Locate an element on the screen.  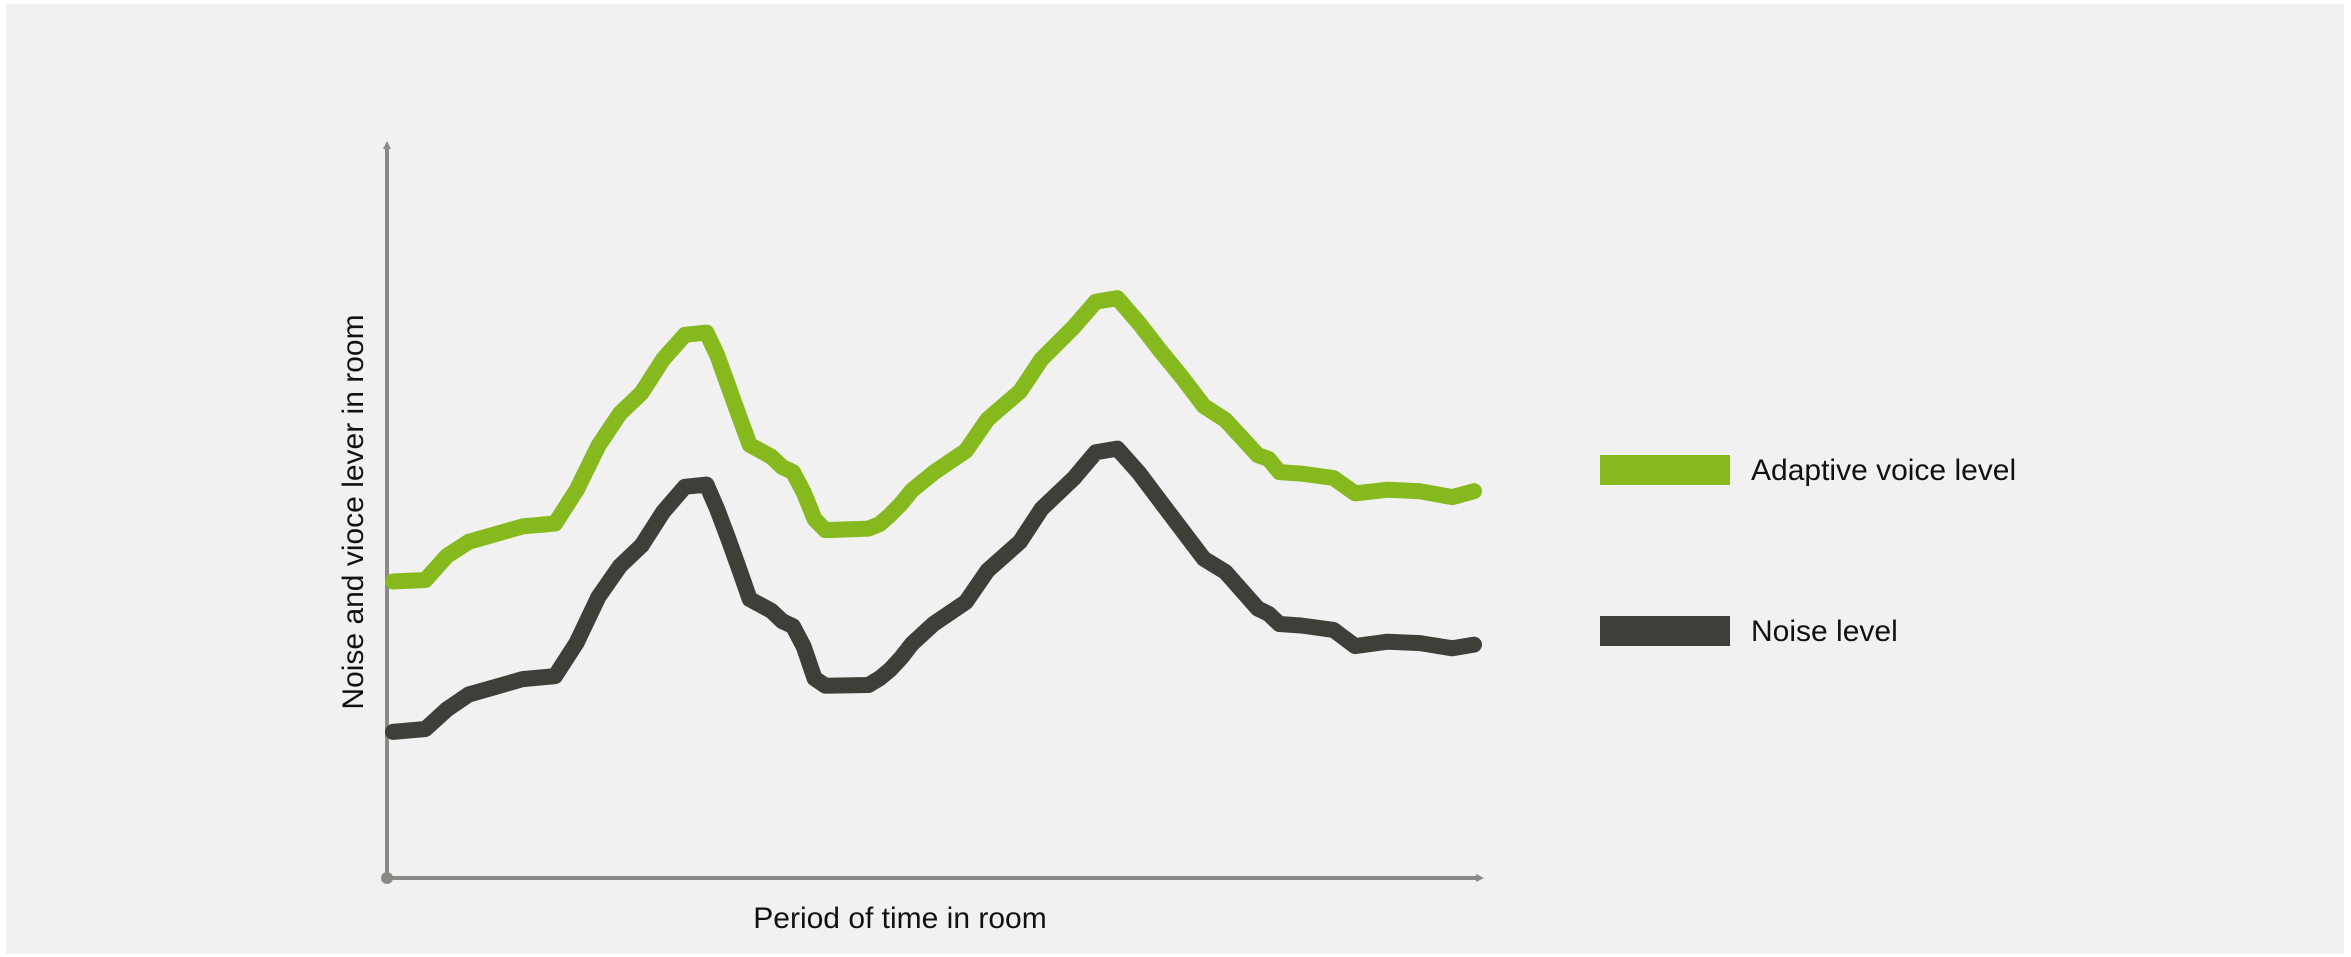
legend-label-1: Adaptive voice level is located at coordinates (1883, 470).